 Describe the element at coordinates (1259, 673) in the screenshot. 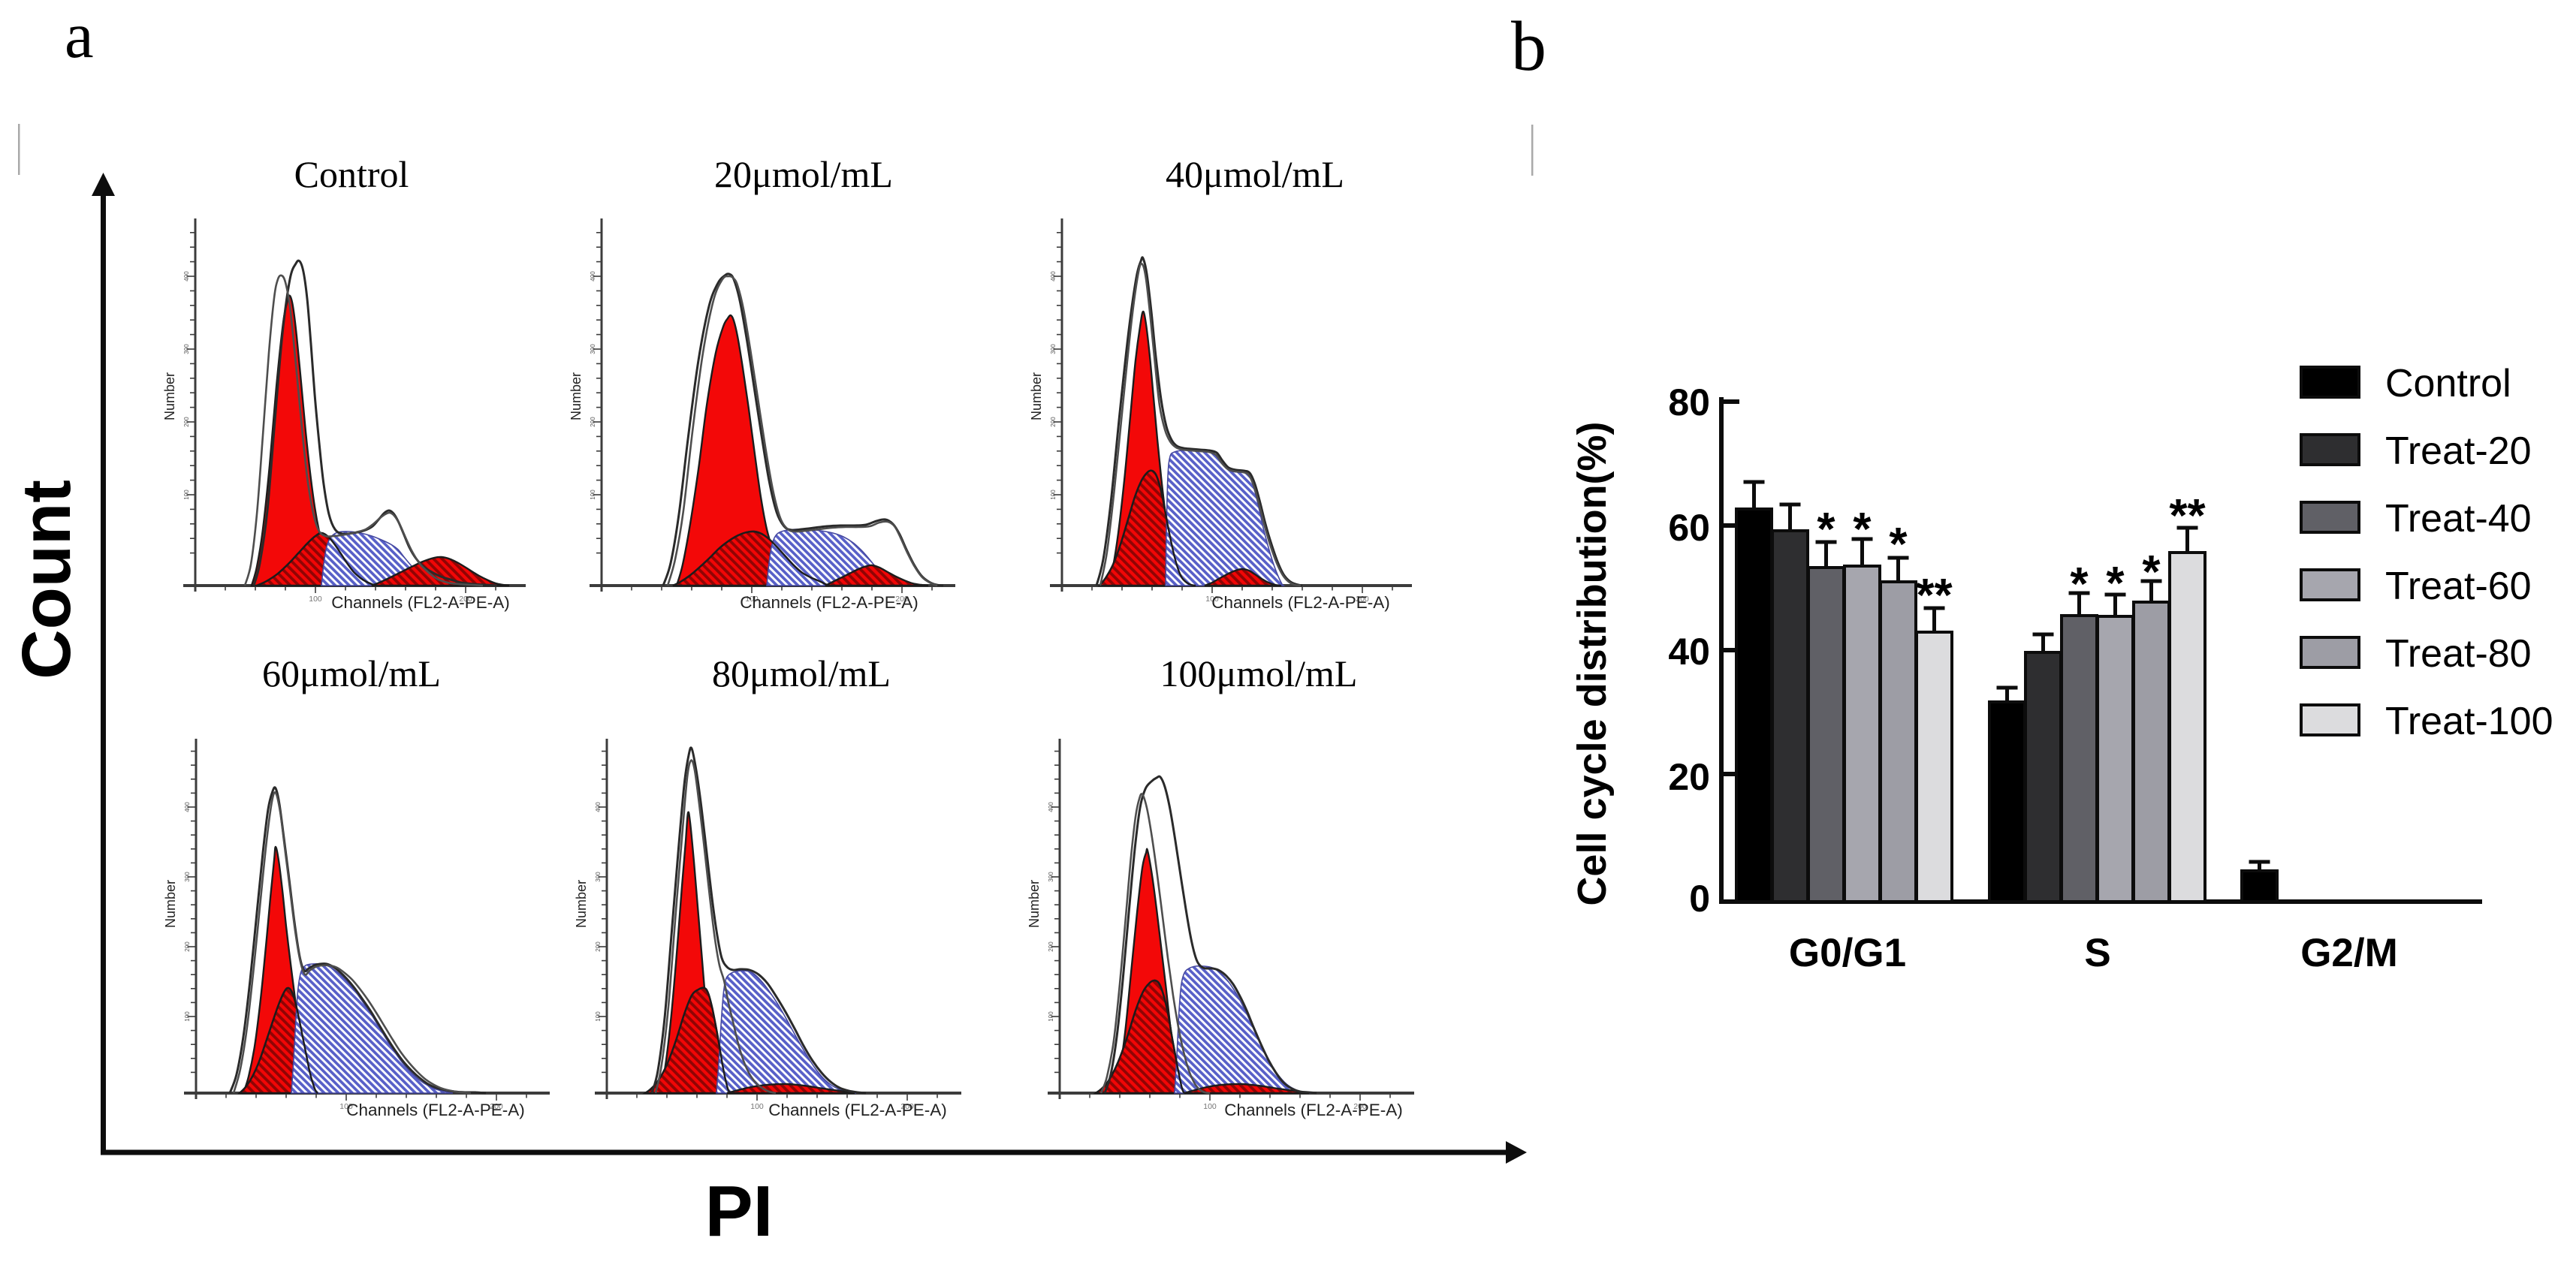

I see `svg-text: 100μmol/mL` at that location.